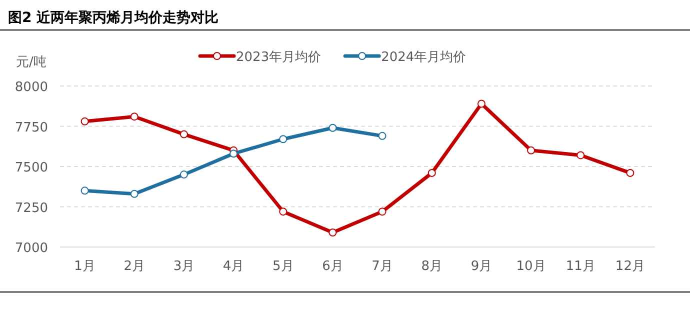  What do you see at coordinates (481, 266) in the screenshot?
I see `x-tick-label: 9月` at bounding box center [481, 266].